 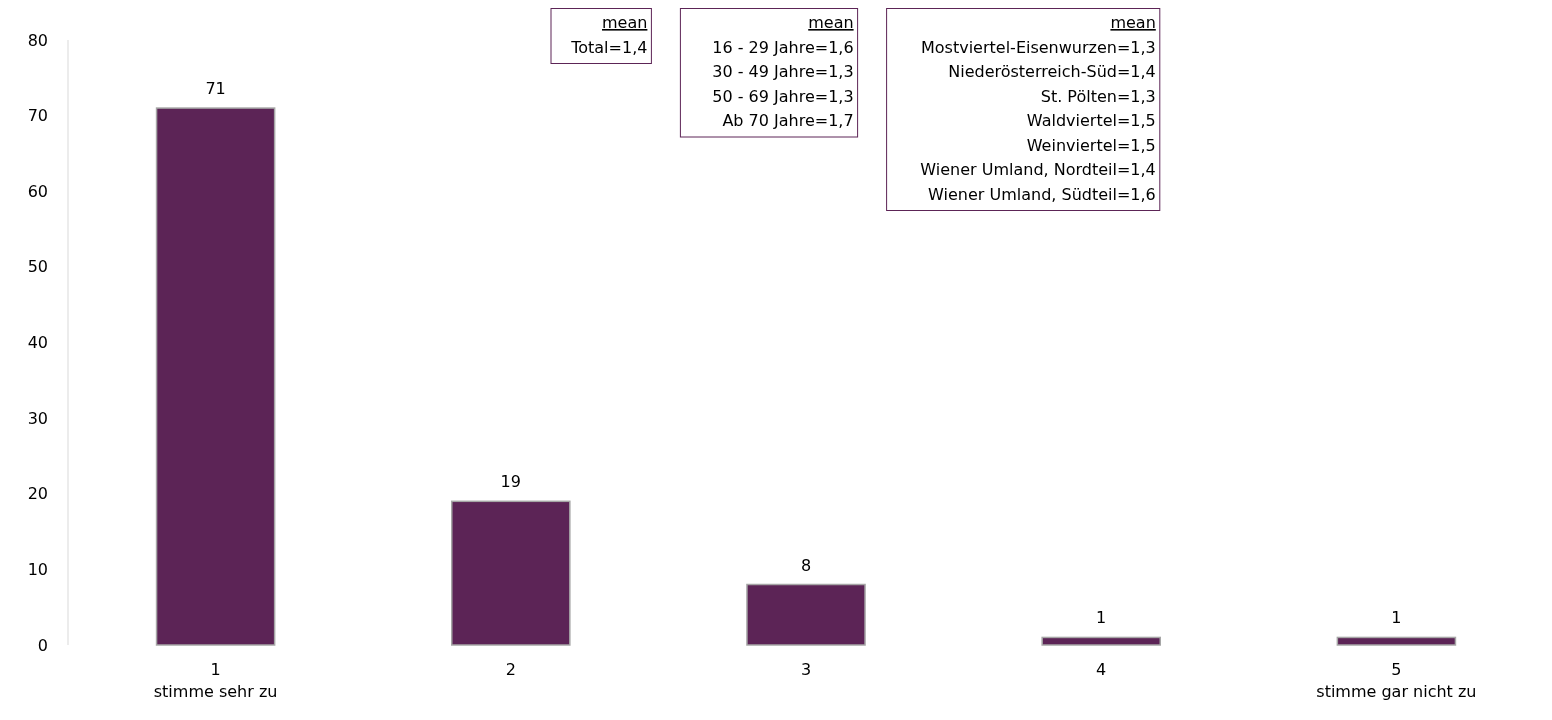 What do you see at coordinates (37, 494) in the screenshot?
I see `y-tick-label: 20` at bounding box center [37, 494].